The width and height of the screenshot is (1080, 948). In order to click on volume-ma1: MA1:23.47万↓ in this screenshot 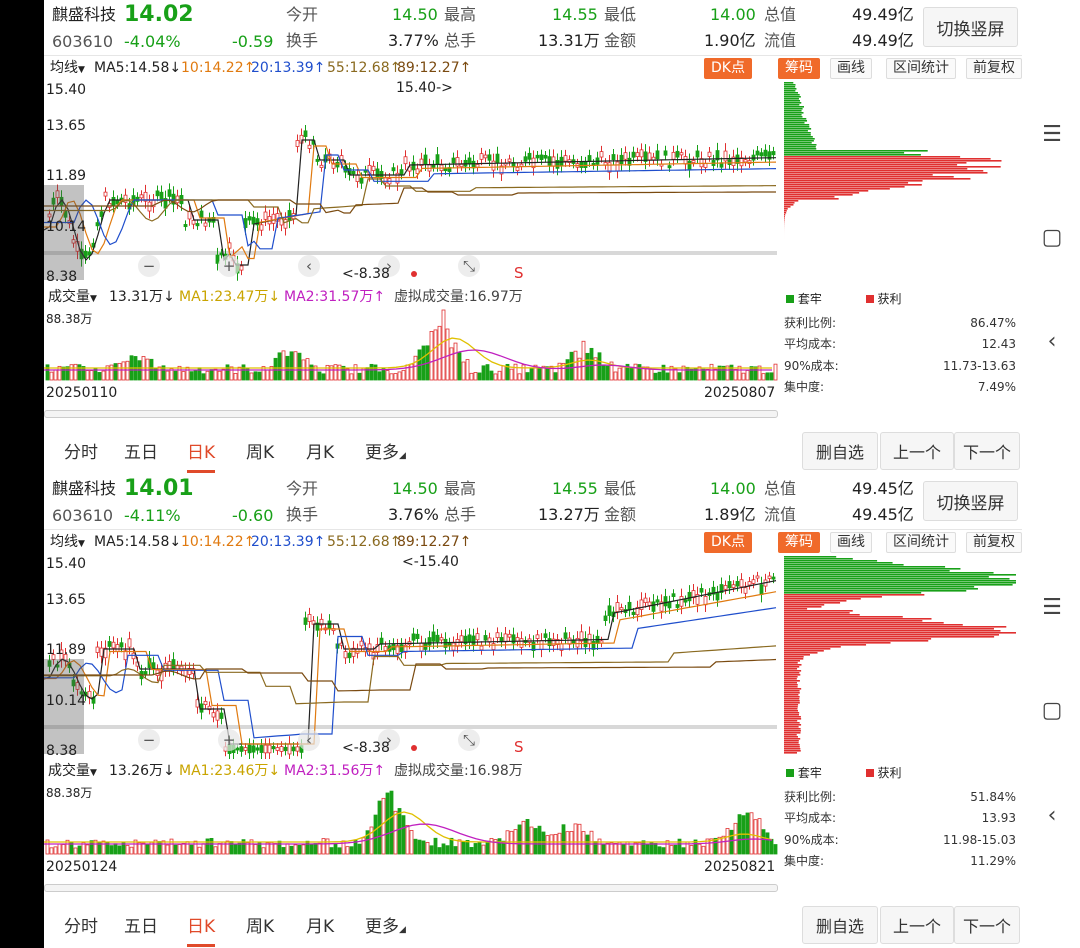, I will do `click(230, 297)`.